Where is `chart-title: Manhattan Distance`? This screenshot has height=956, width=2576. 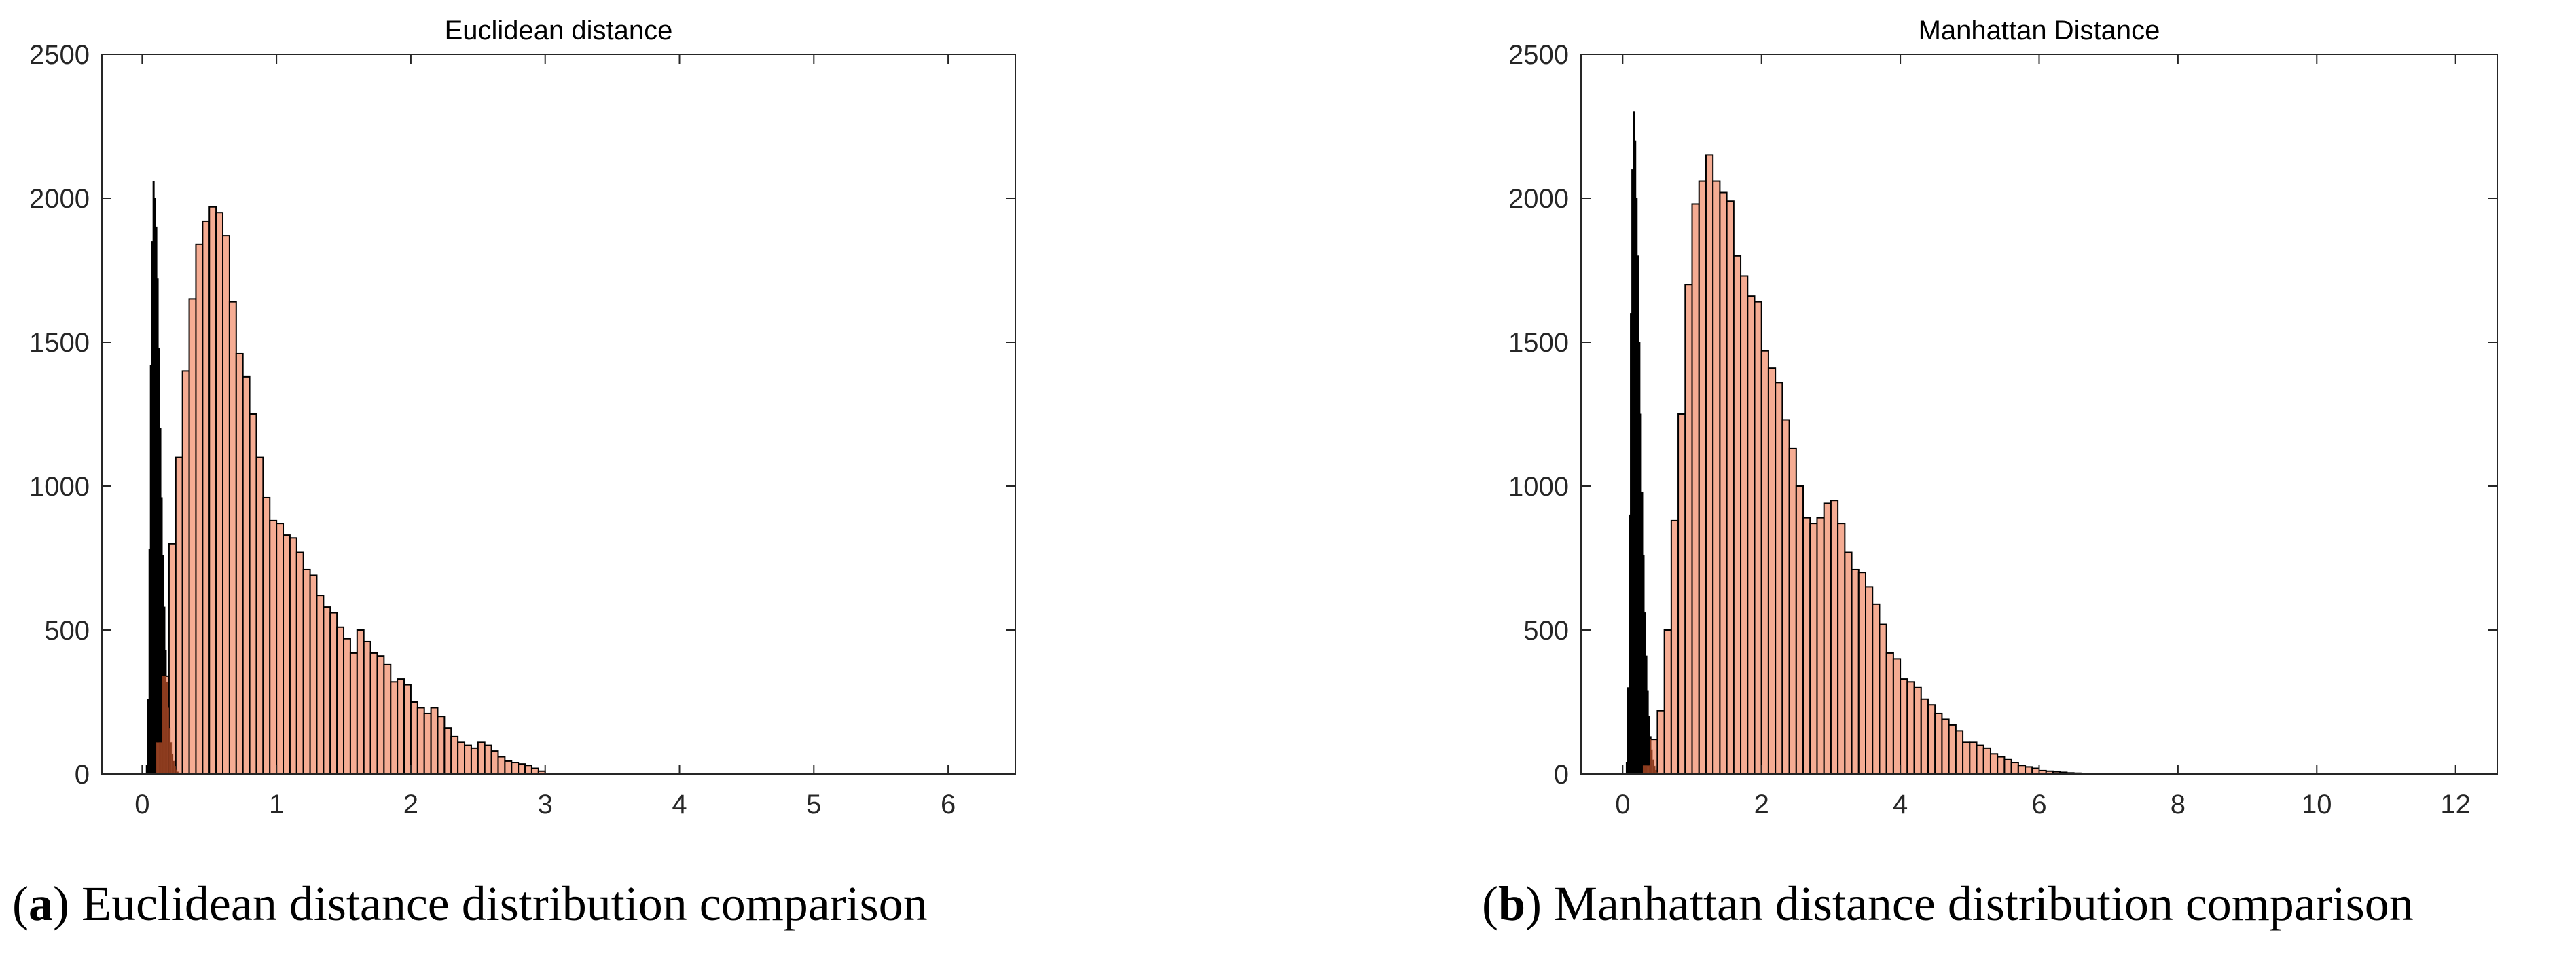
chart-title: Manhattan Distance is located at coordinates (2039, 31).